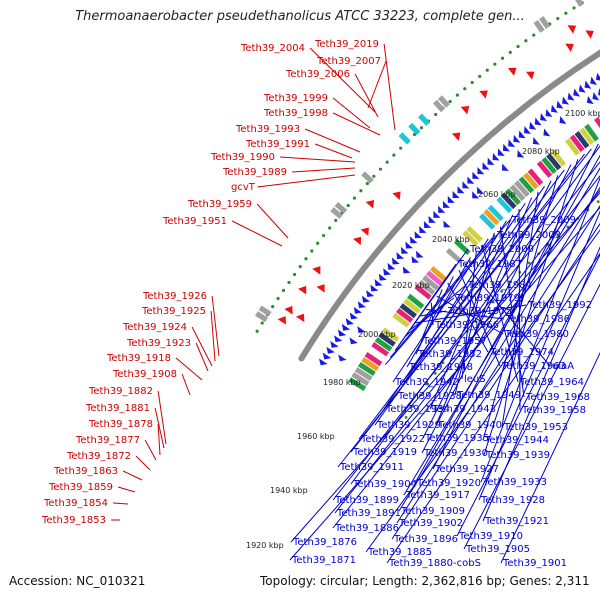 The width and height of the screenshot is (600, 600). I want to click on gene-label-right: Teth39_1938, so click(429, 396).